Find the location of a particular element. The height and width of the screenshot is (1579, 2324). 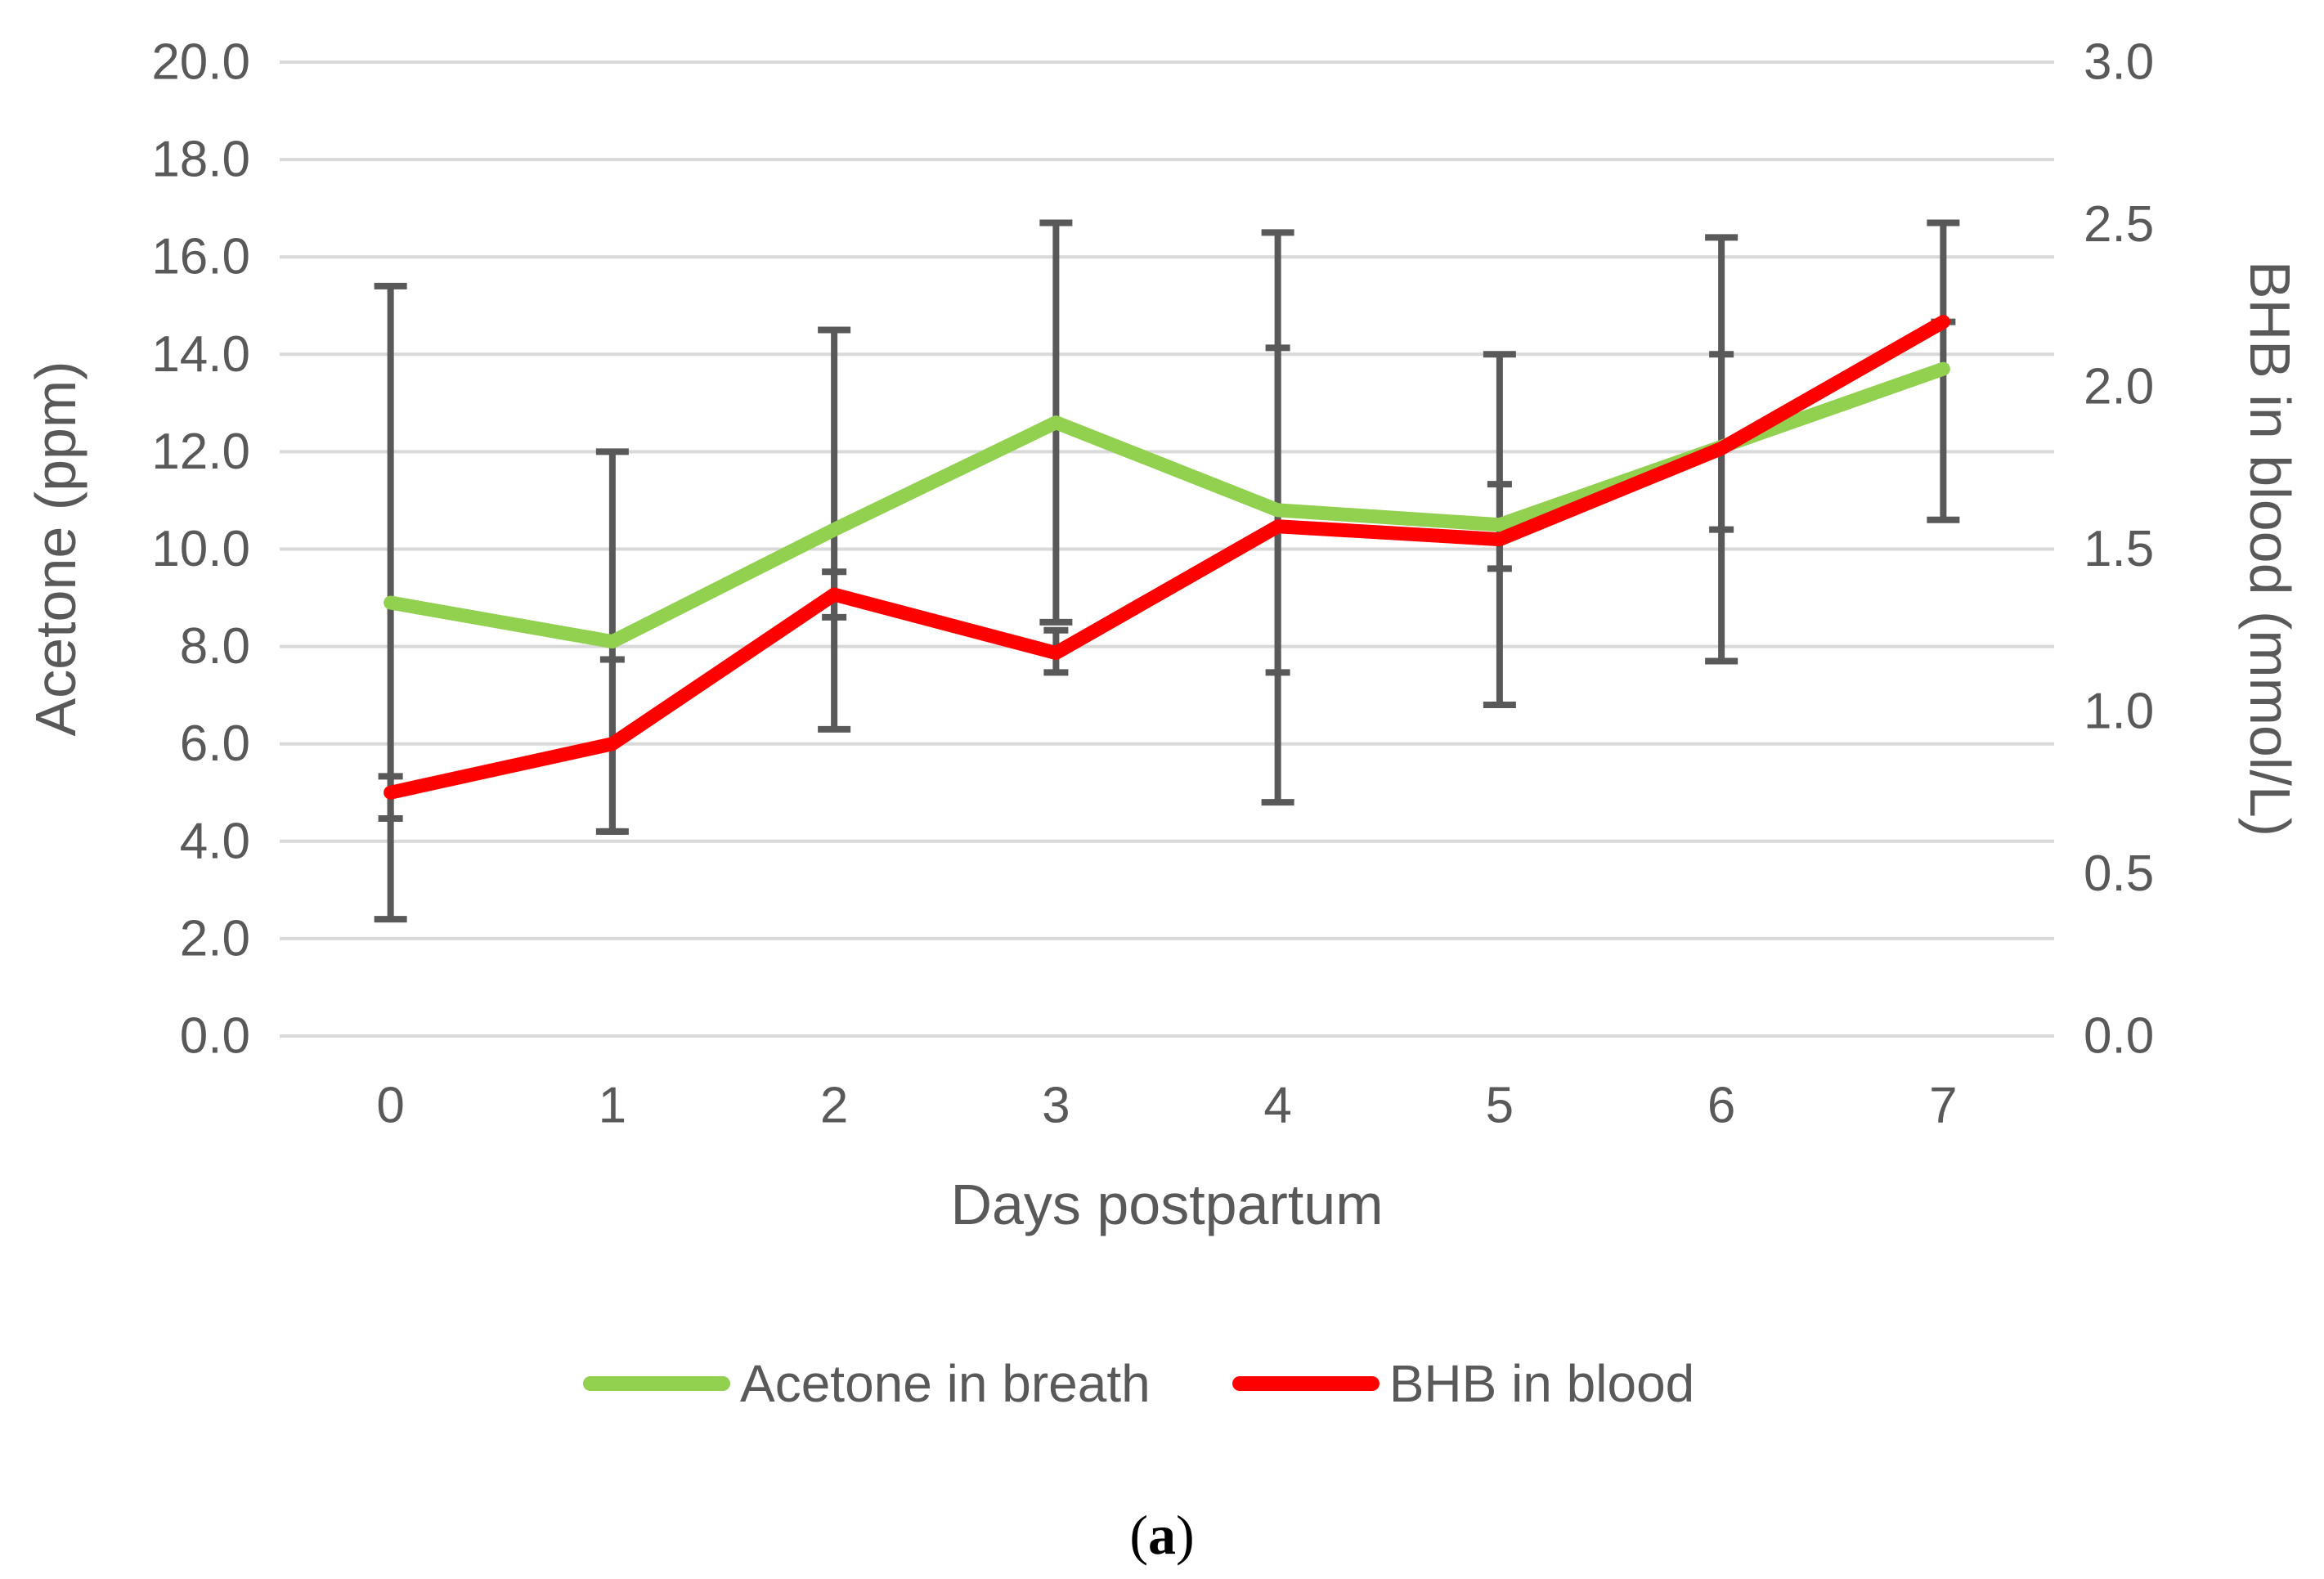

left-y-tick-label: 20.0 is located at coordinates (201, 63).